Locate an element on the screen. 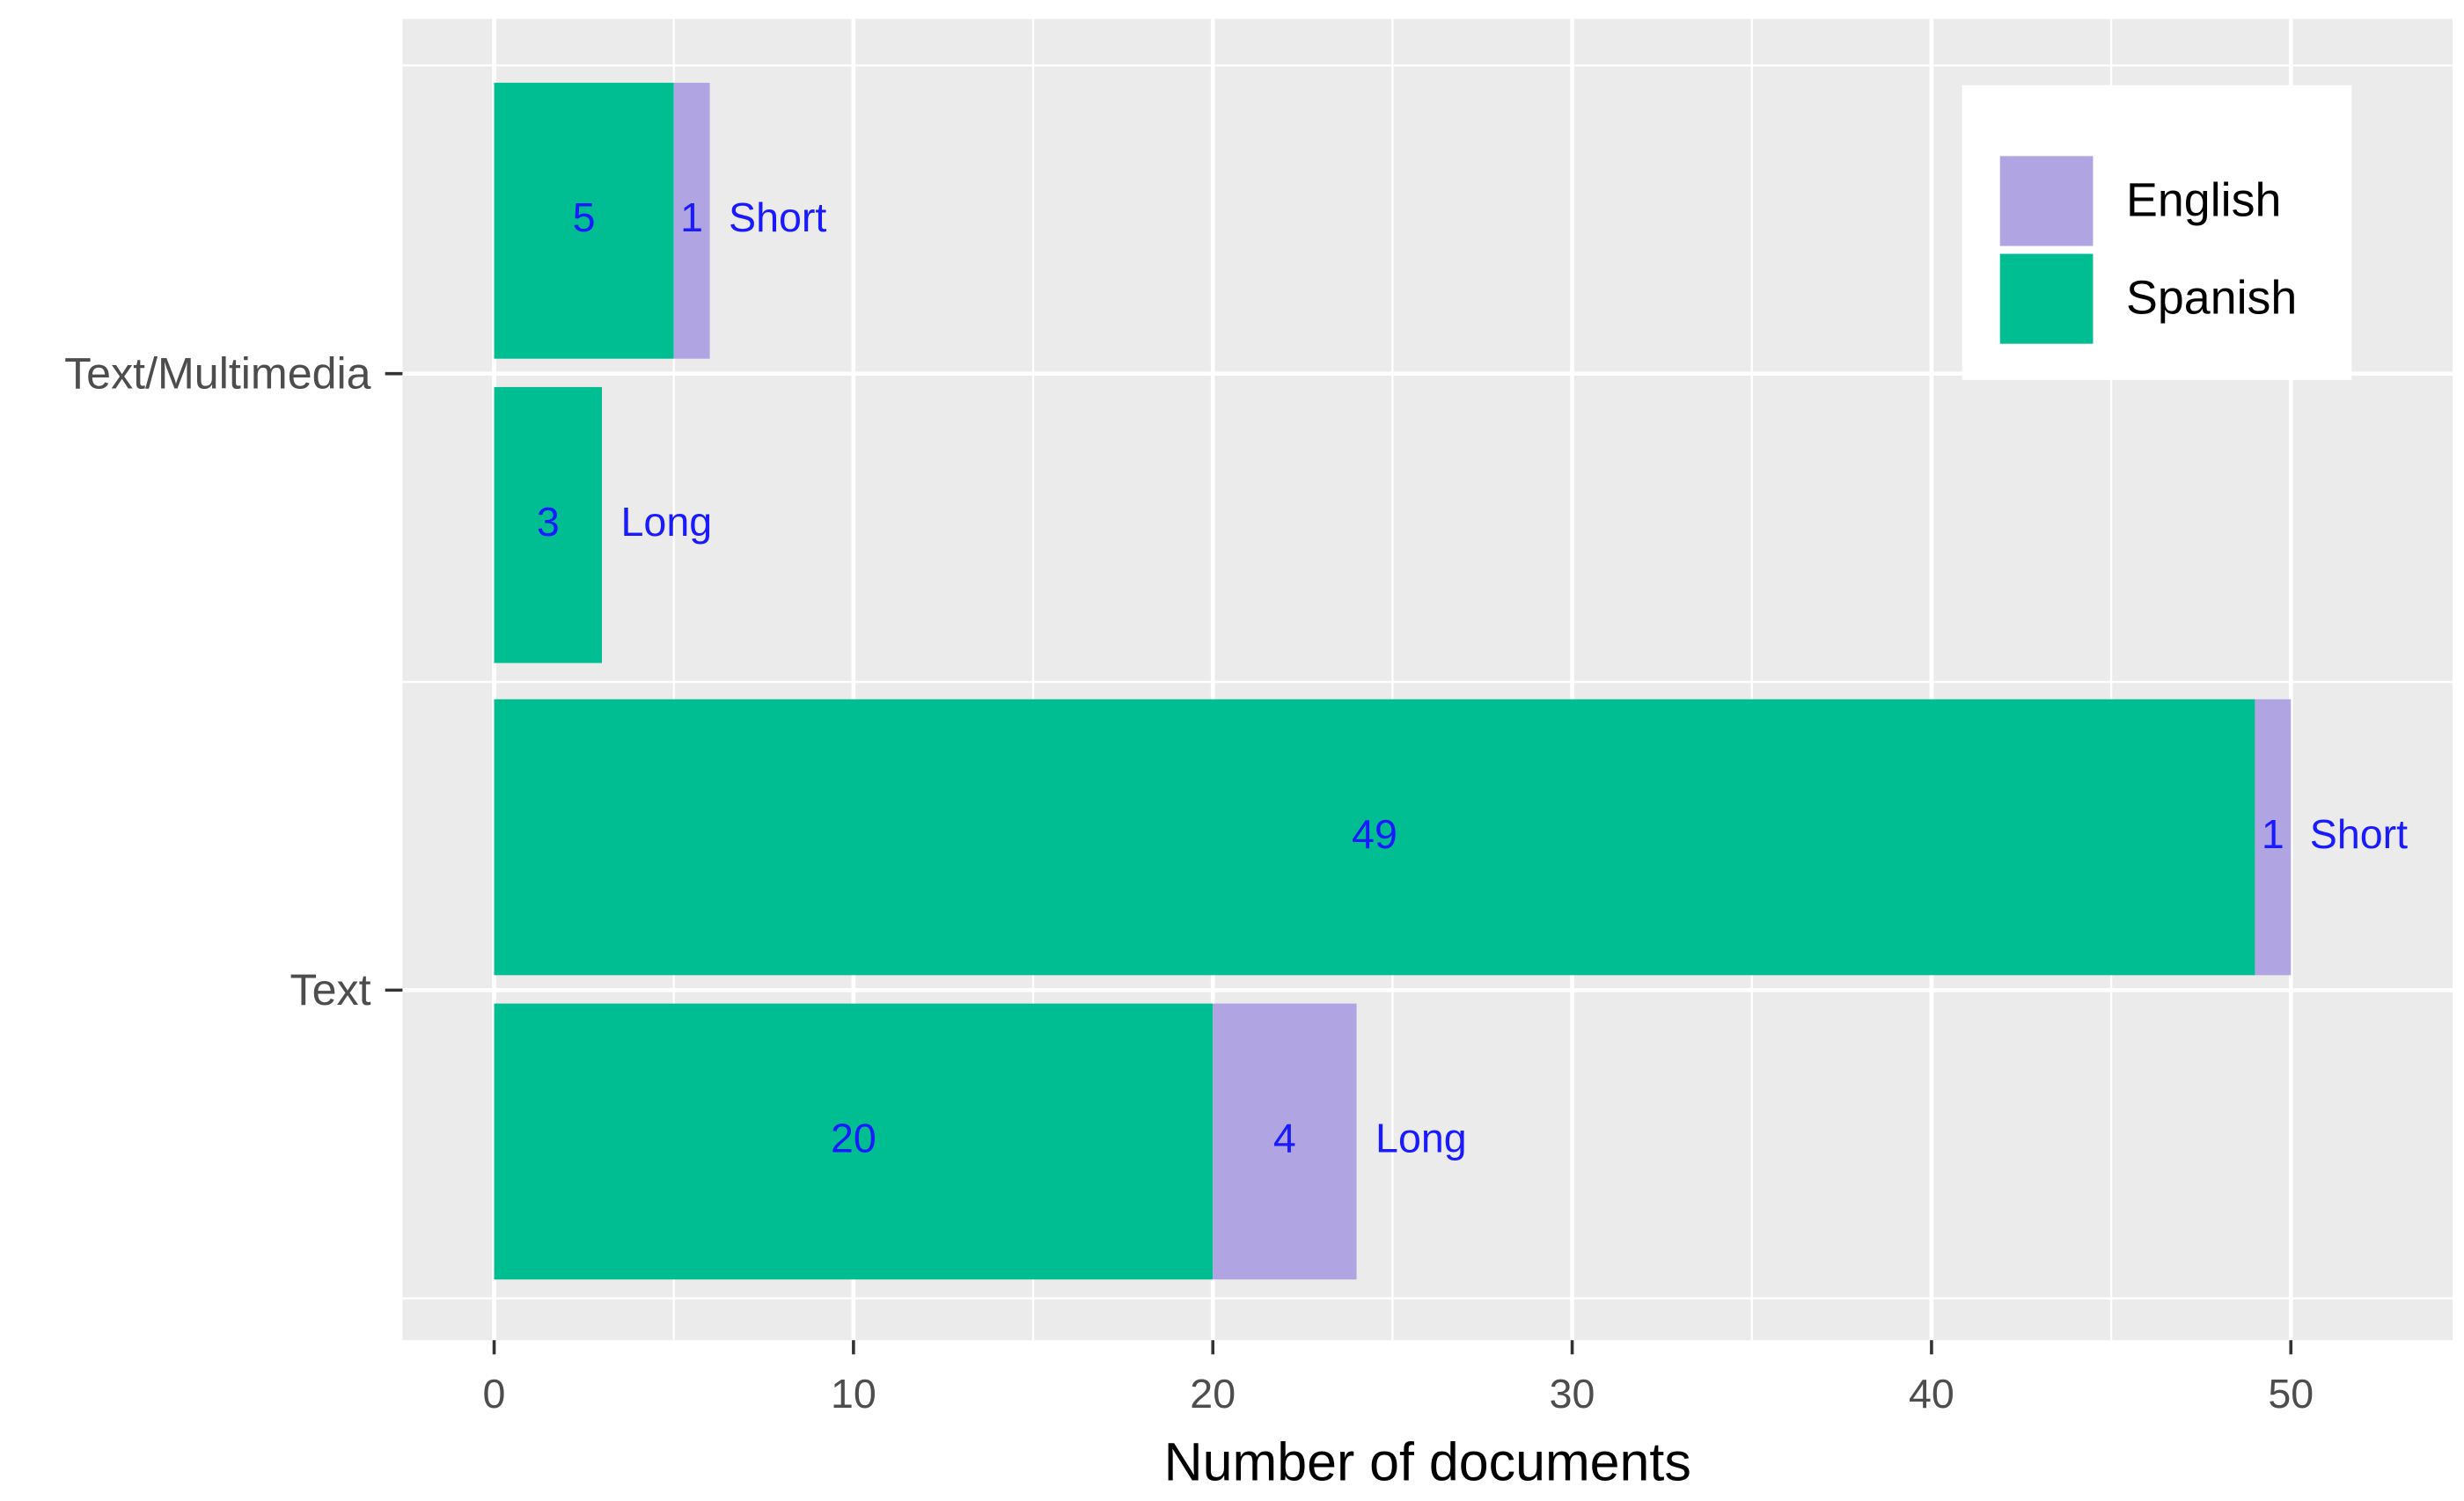  value-label: 49 is located at coordinates (1374, 834).